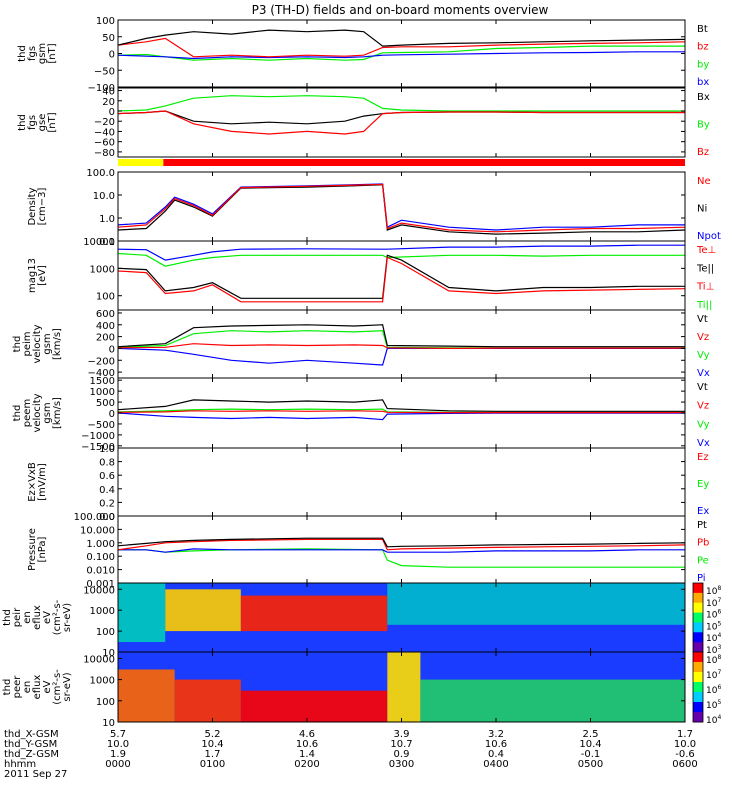  I want to click on orbit-value: 10.4, so click(590, 744).